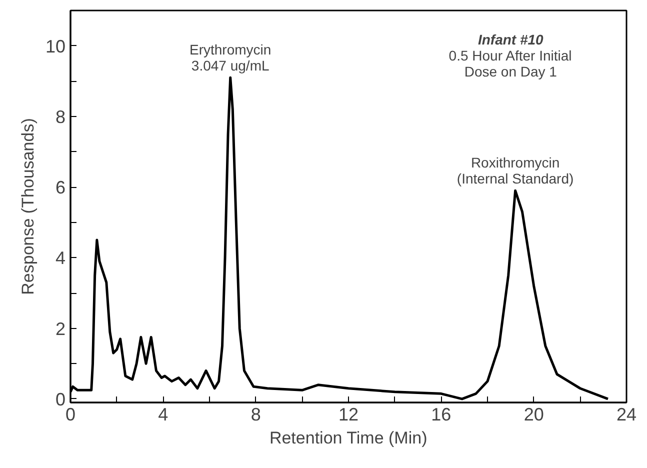 Image resolution: width=647 pixels, height=468 pixels. Describe the element at coordinates (60, 328) in the screenshot. I see `y-tick-label: 2` at that location.